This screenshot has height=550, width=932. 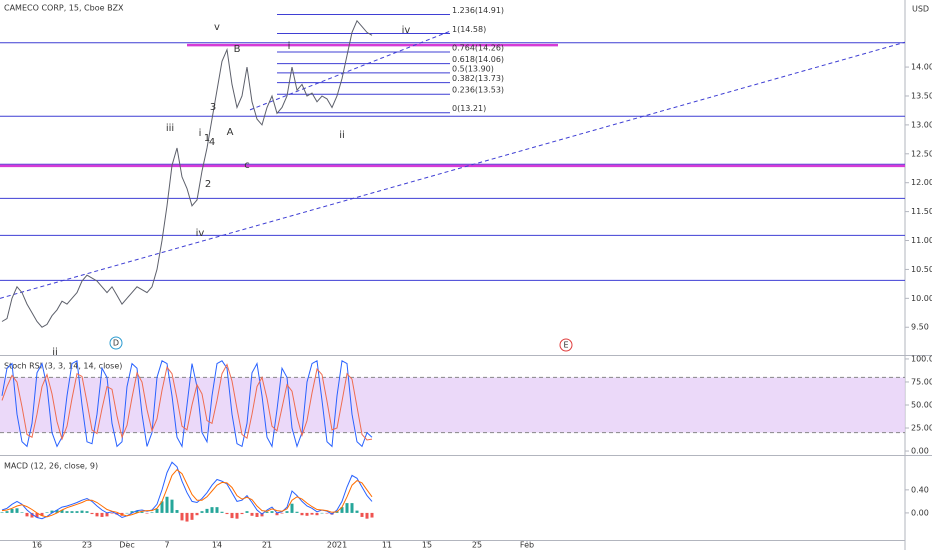 I want to click on y-tick-label: 13.00, so click(x=921, y=124).